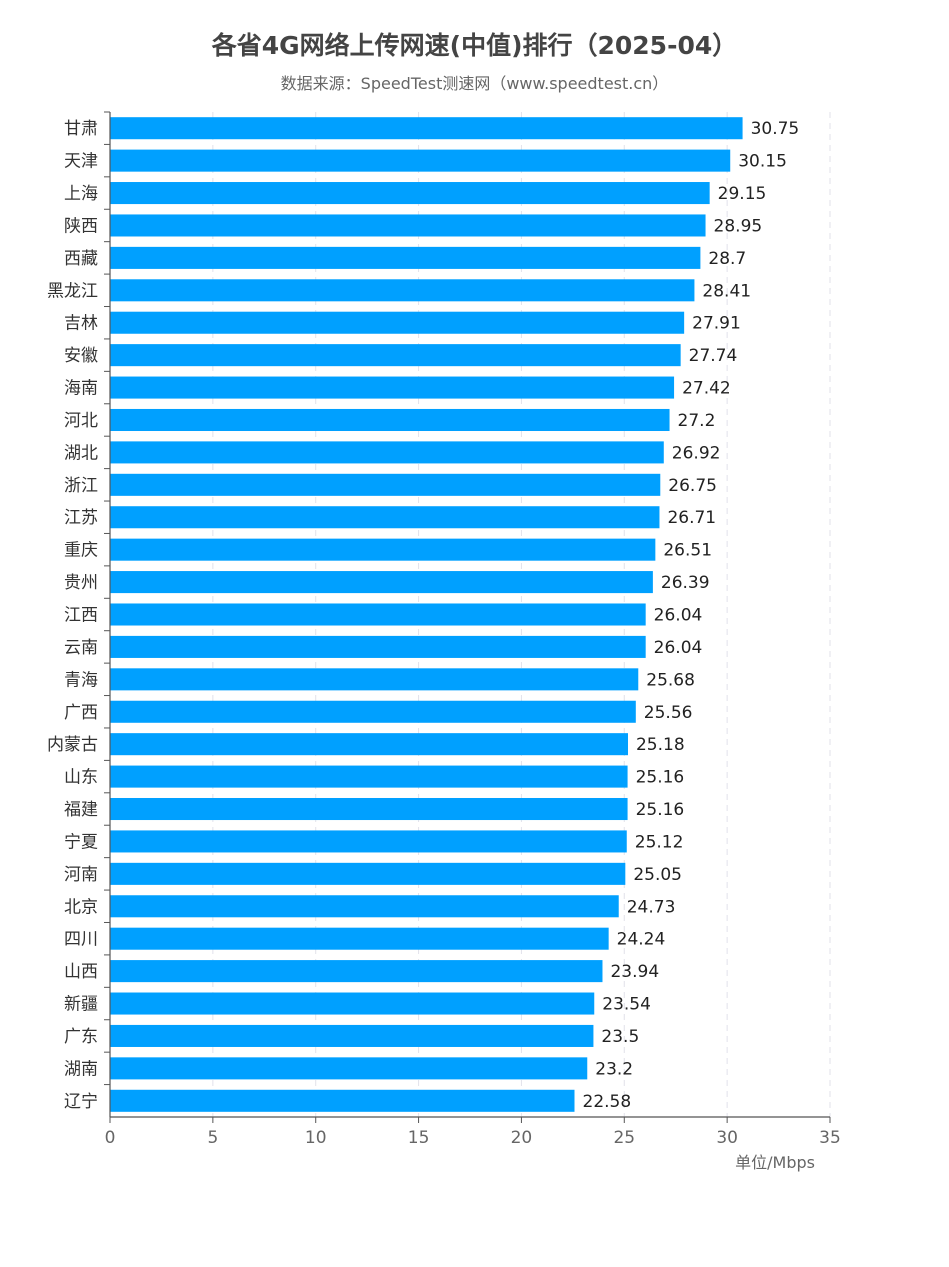  What do you see at coordinates (660, 745) in the screenshot?
I see `value-label: 25.18` at bounding box center [660, 745].